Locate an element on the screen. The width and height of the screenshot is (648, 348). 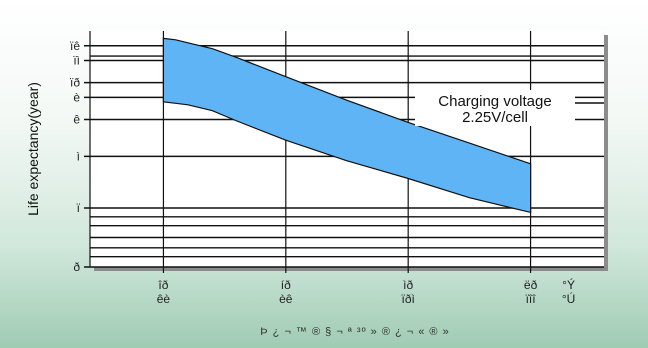
annotation-line-2: 2.25V/cell is located at coordinates (495, 117).